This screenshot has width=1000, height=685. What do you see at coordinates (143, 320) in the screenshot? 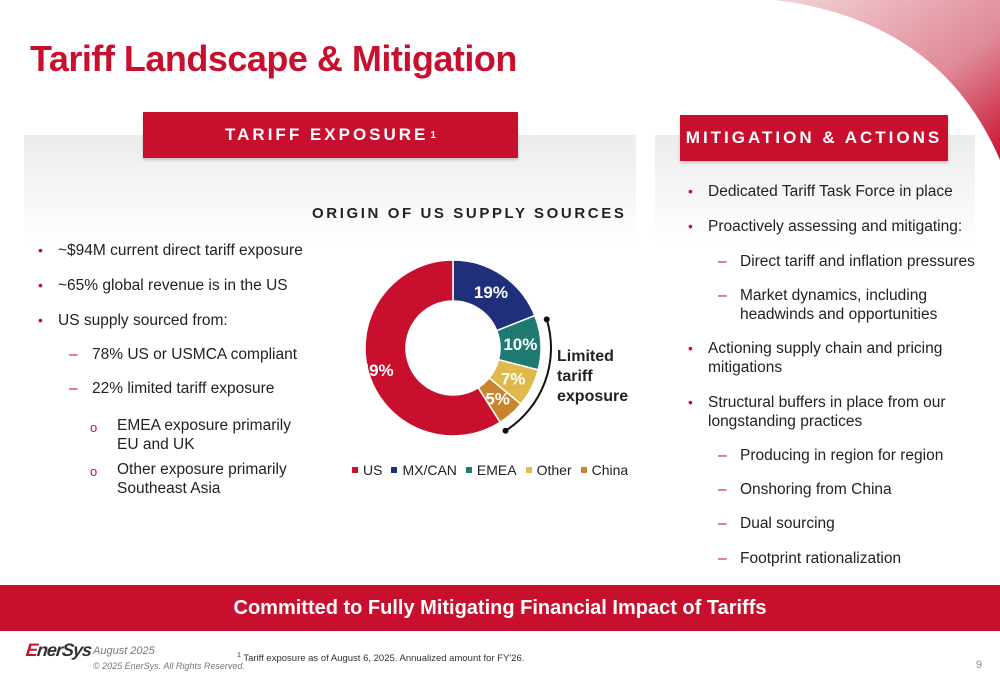
I see `list-item: US supply sourced from:` at bounding box center [143, 320].